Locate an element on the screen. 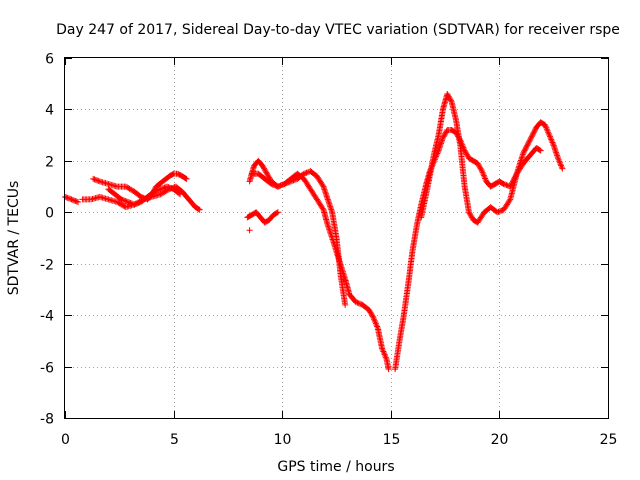 The height and width of the screenshot is (480, 640). y-axis-label: SDTVAR / TECUs is located at coordinates (14, 238).